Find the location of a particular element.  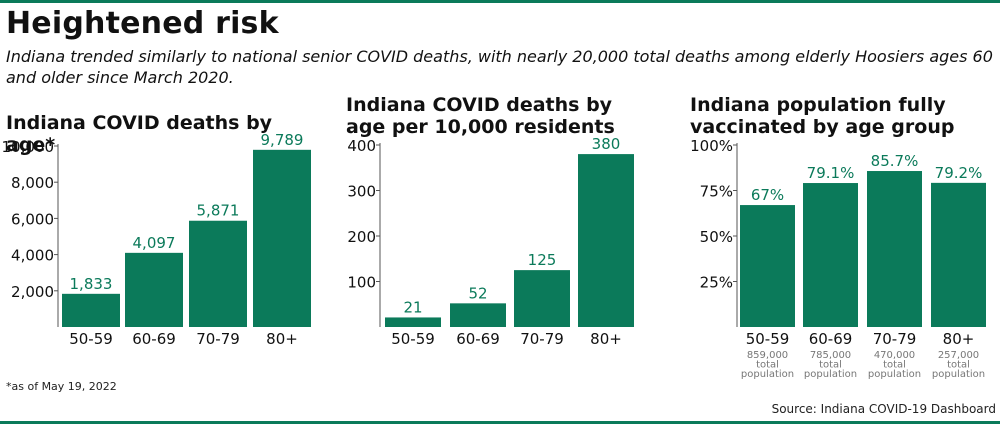

chart-2-data-label: 125 is located at coordinates (542, 260).